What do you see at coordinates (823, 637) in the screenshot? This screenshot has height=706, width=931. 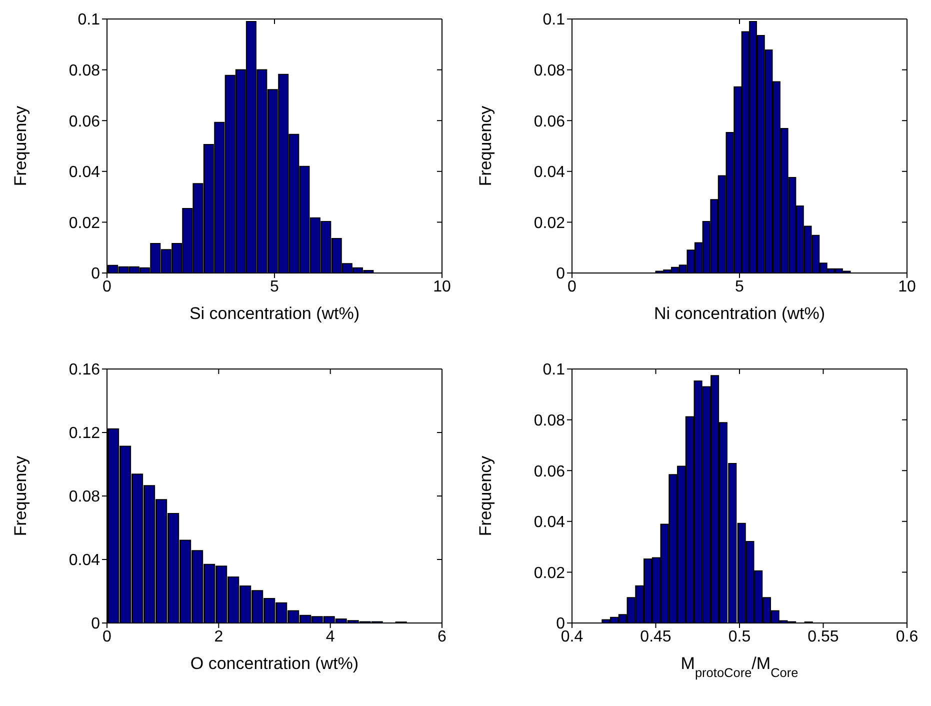 I see `x-tick-label: 0.55` at bounding box center [823, 637].